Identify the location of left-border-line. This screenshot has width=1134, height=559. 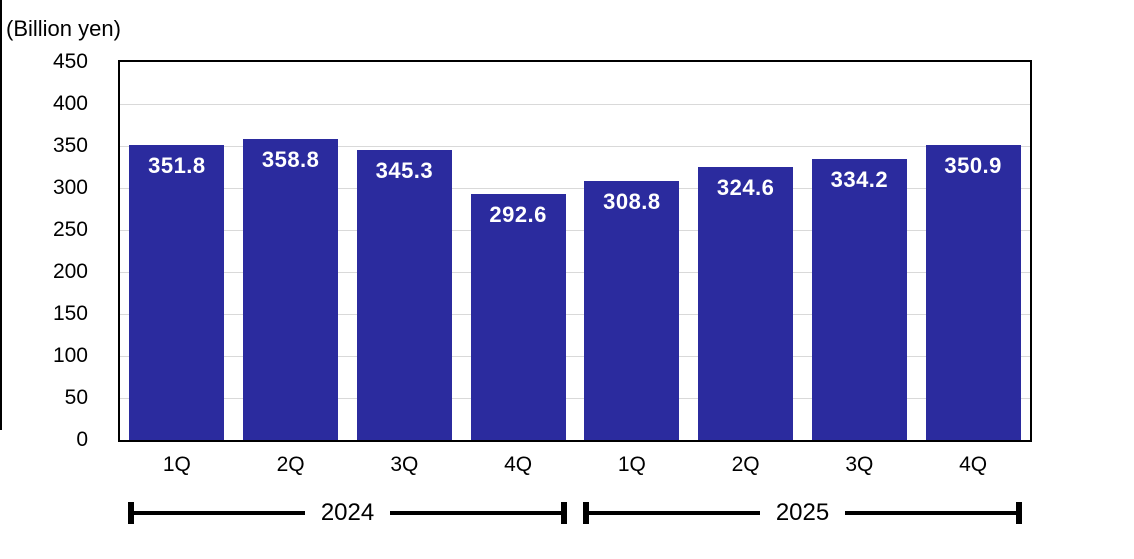
(1, 215).